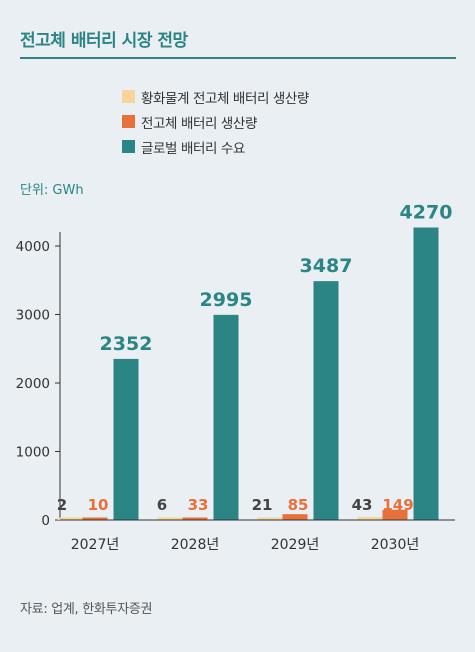 This screenshot has width=475, height=652. What do you see at coordinates (33, 453) in the screenshot?
I see `y-tick-label: 1000` at bounding box center [33, 453].